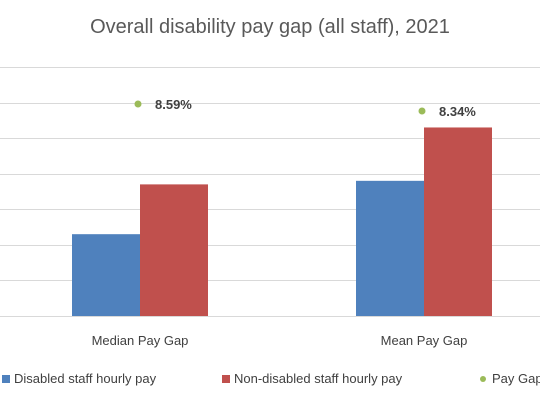  Describe the element at coordinates (318, 378) in the screenshot. I see `legend-label-non-disabled: Non-disabled staff hourly pay` at that location.